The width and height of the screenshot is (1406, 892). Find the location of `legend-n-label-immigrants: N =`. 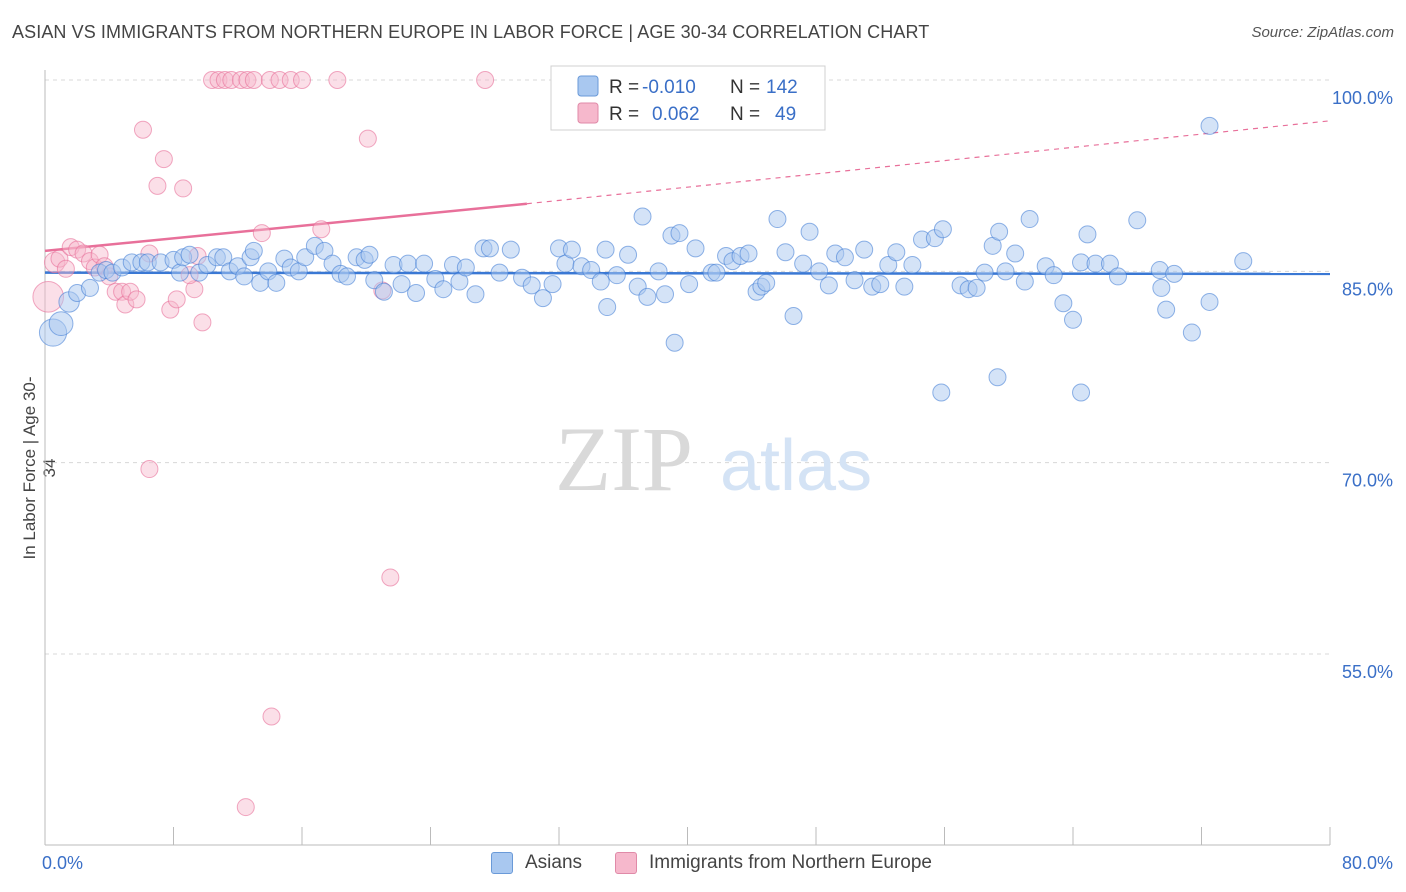

legend-n-label-immigrants: N = is located at coordinates (745, 114).